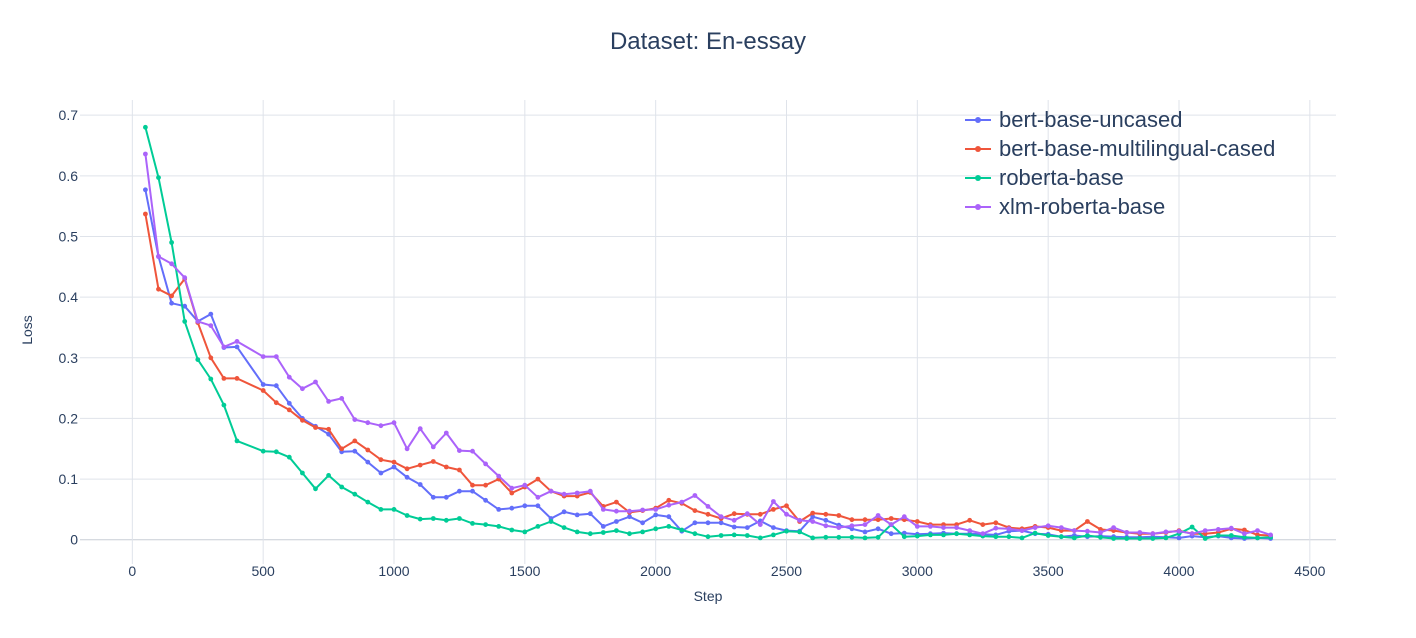  What do you see at coordinates (1065, 206) in the screenshot?
I see `legend-item-xlm-roberta-base: xlm-roberta-base` at bounding box center [1065, 206].